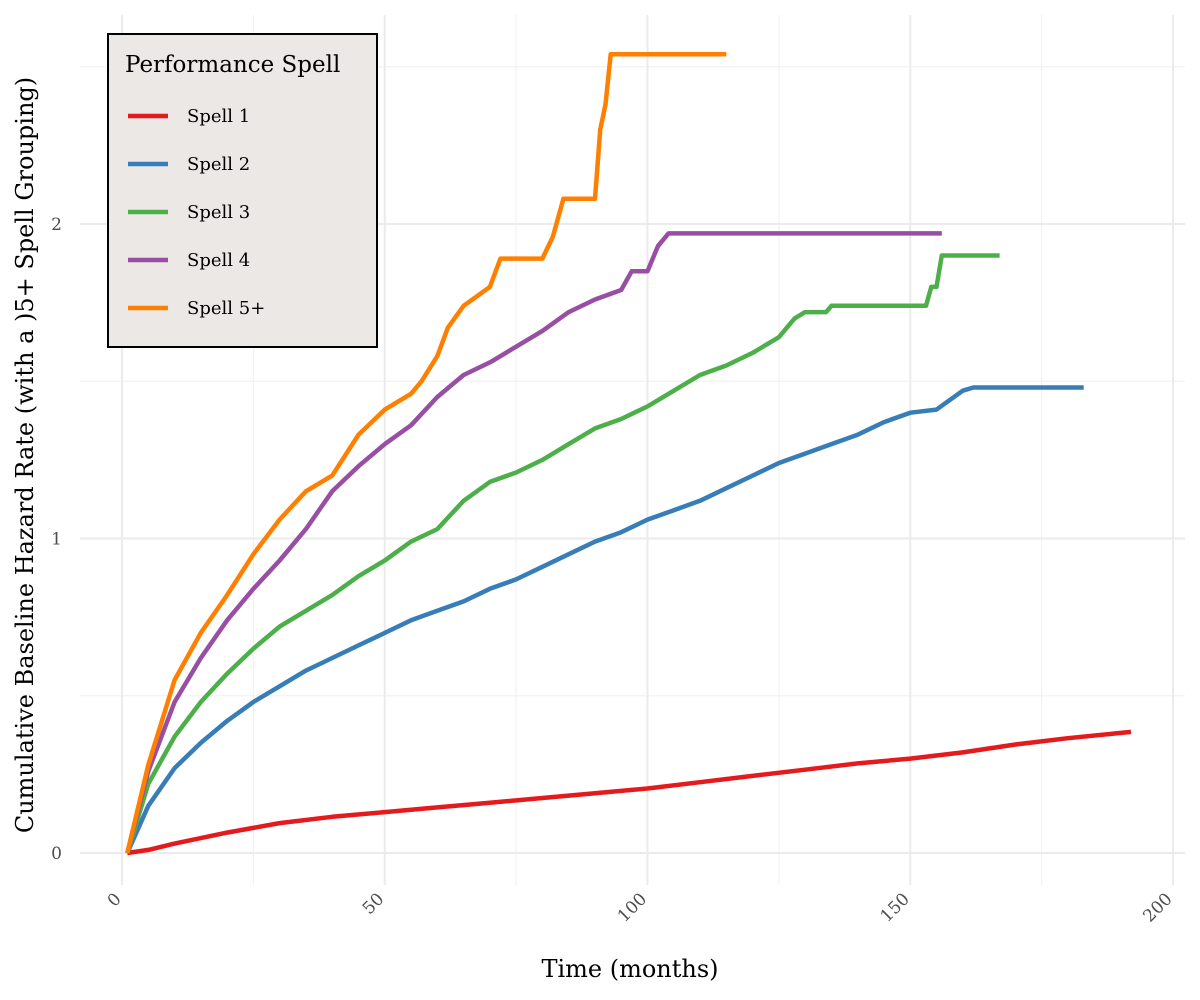 This screenshot has height=1000, width=1200. Describe the element at coordinates (218, 260) in the screenshot. I see `legend-label-4: Spell 4` at that location.